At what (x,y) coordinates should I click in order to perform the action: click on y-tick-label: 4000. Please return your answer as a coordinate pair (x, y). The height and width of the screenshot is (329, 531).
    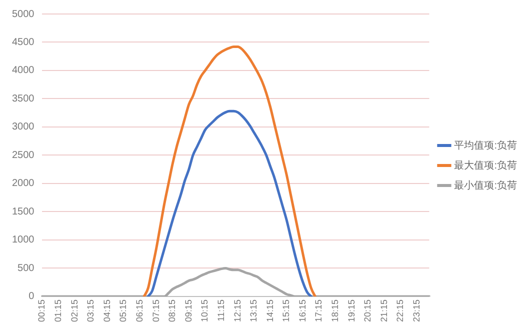
    Looking at the image, I should click on (23, 70).